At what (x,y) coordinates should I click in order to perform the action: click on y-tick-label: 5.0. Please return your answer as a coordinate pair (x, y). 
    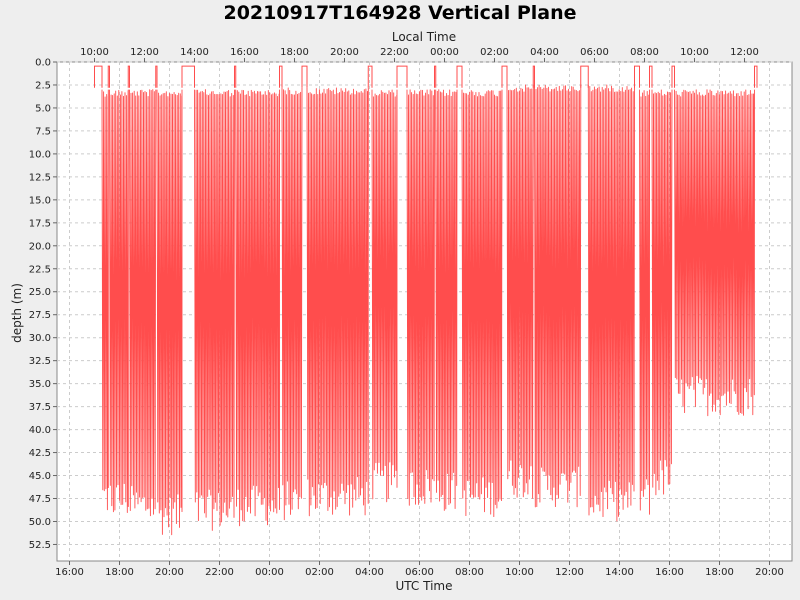
    Looking at the image, I should click on (43, 108).